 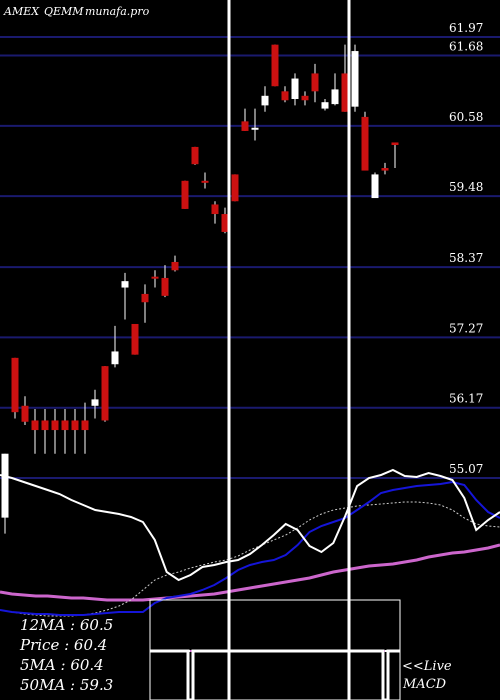 What do you see at coordinates (250, 572) in the screenshot?
I see `ma-slow-line` at bounding box center [250, 572].